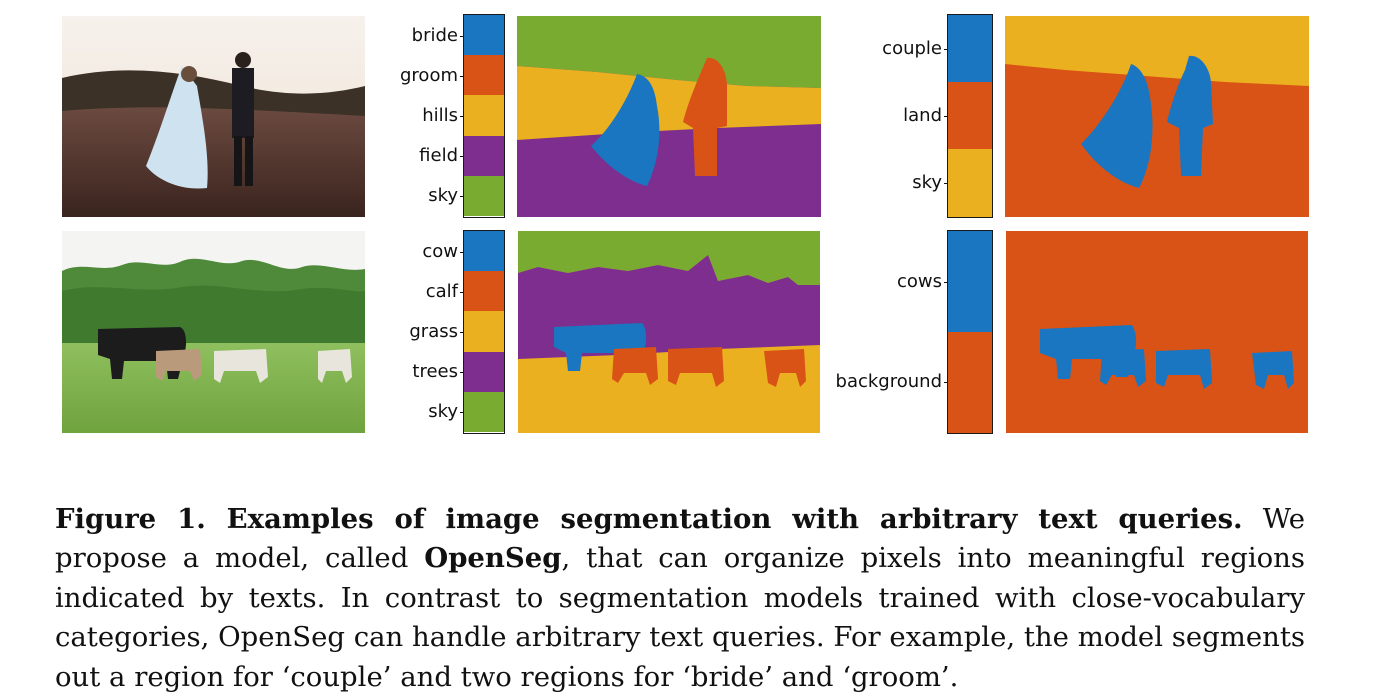 Image resolution: width=1378 pixels, height=697 pixels. Describe the element at coordinates (435, 36) in the screenshot. I see `legend-label-bride: bride` at that location.